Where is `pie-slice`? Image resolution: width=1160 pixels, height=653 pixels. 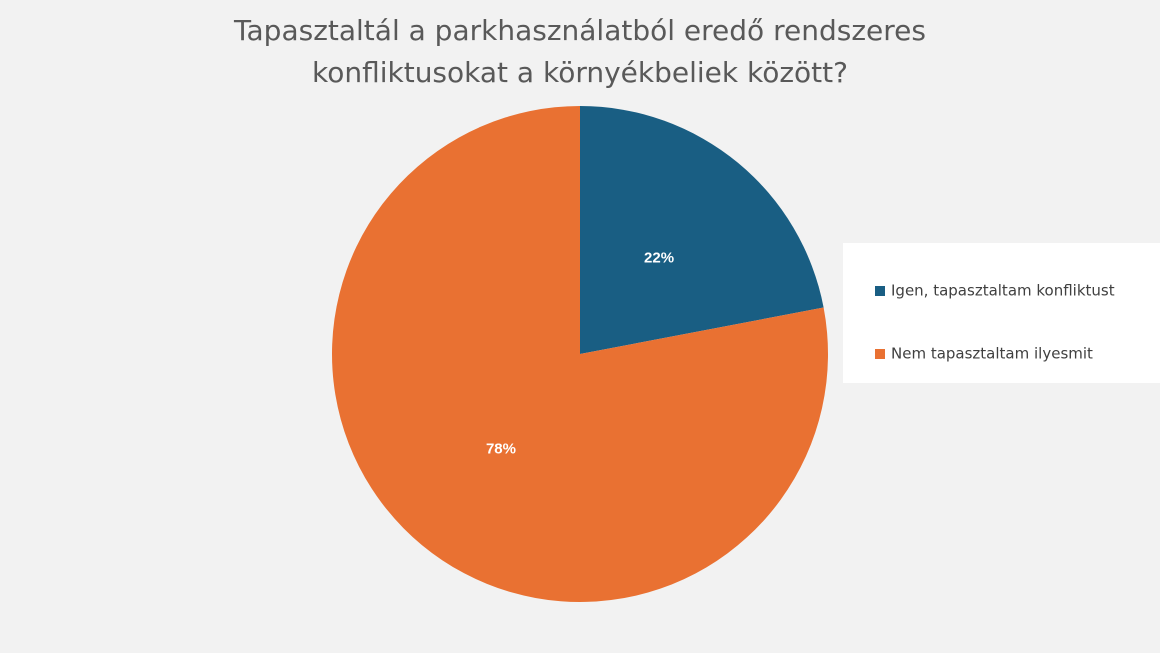
pie-slice is located at coordinates (702, 230).